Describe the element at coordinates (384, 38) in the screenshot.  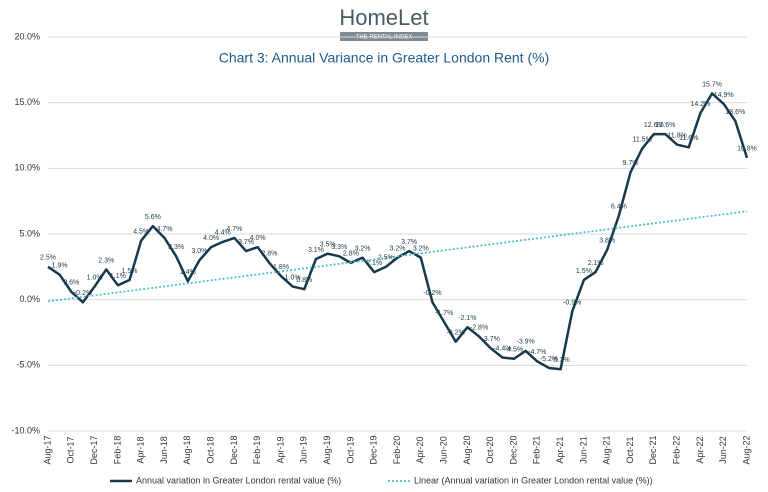
I see `logo-tagline: THE RENTAL INDEX` at that location.